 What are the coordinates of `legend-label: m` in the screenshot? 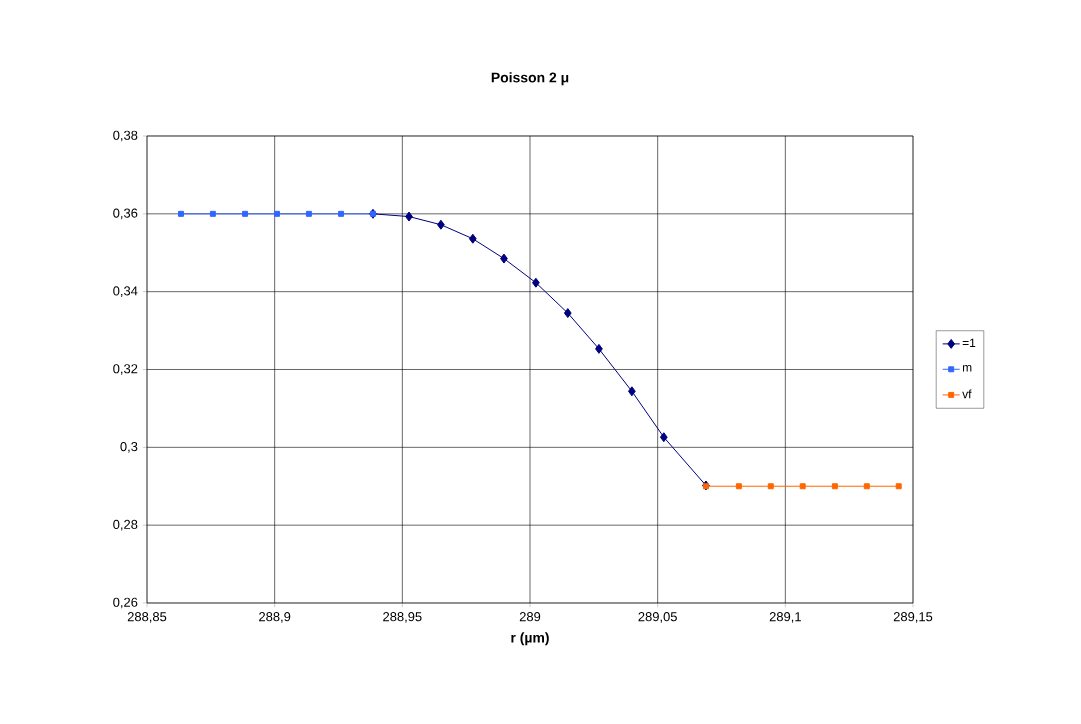 It's located at (967, 368).